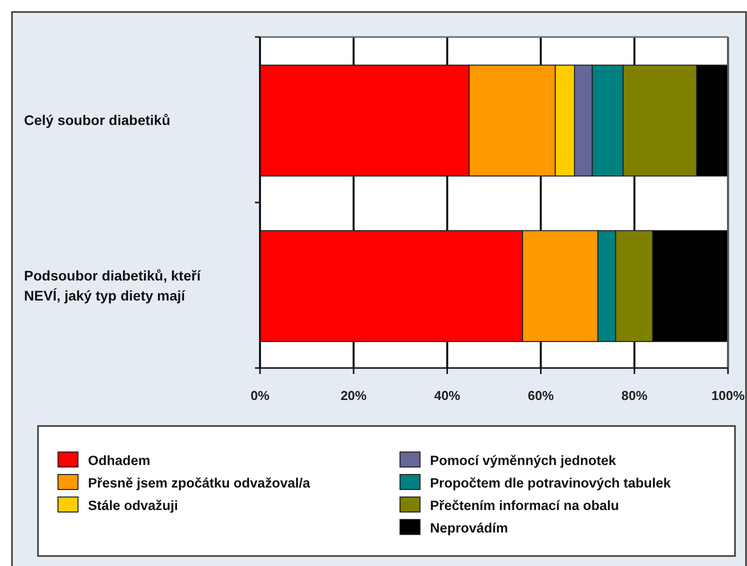 Image resolution: width=747 pixels, height=566 pixels. Describe the element at coordinates (551, 483) in the screenshot. I see `legend-label: Propočtem dle potravinových tabulek` at that location.